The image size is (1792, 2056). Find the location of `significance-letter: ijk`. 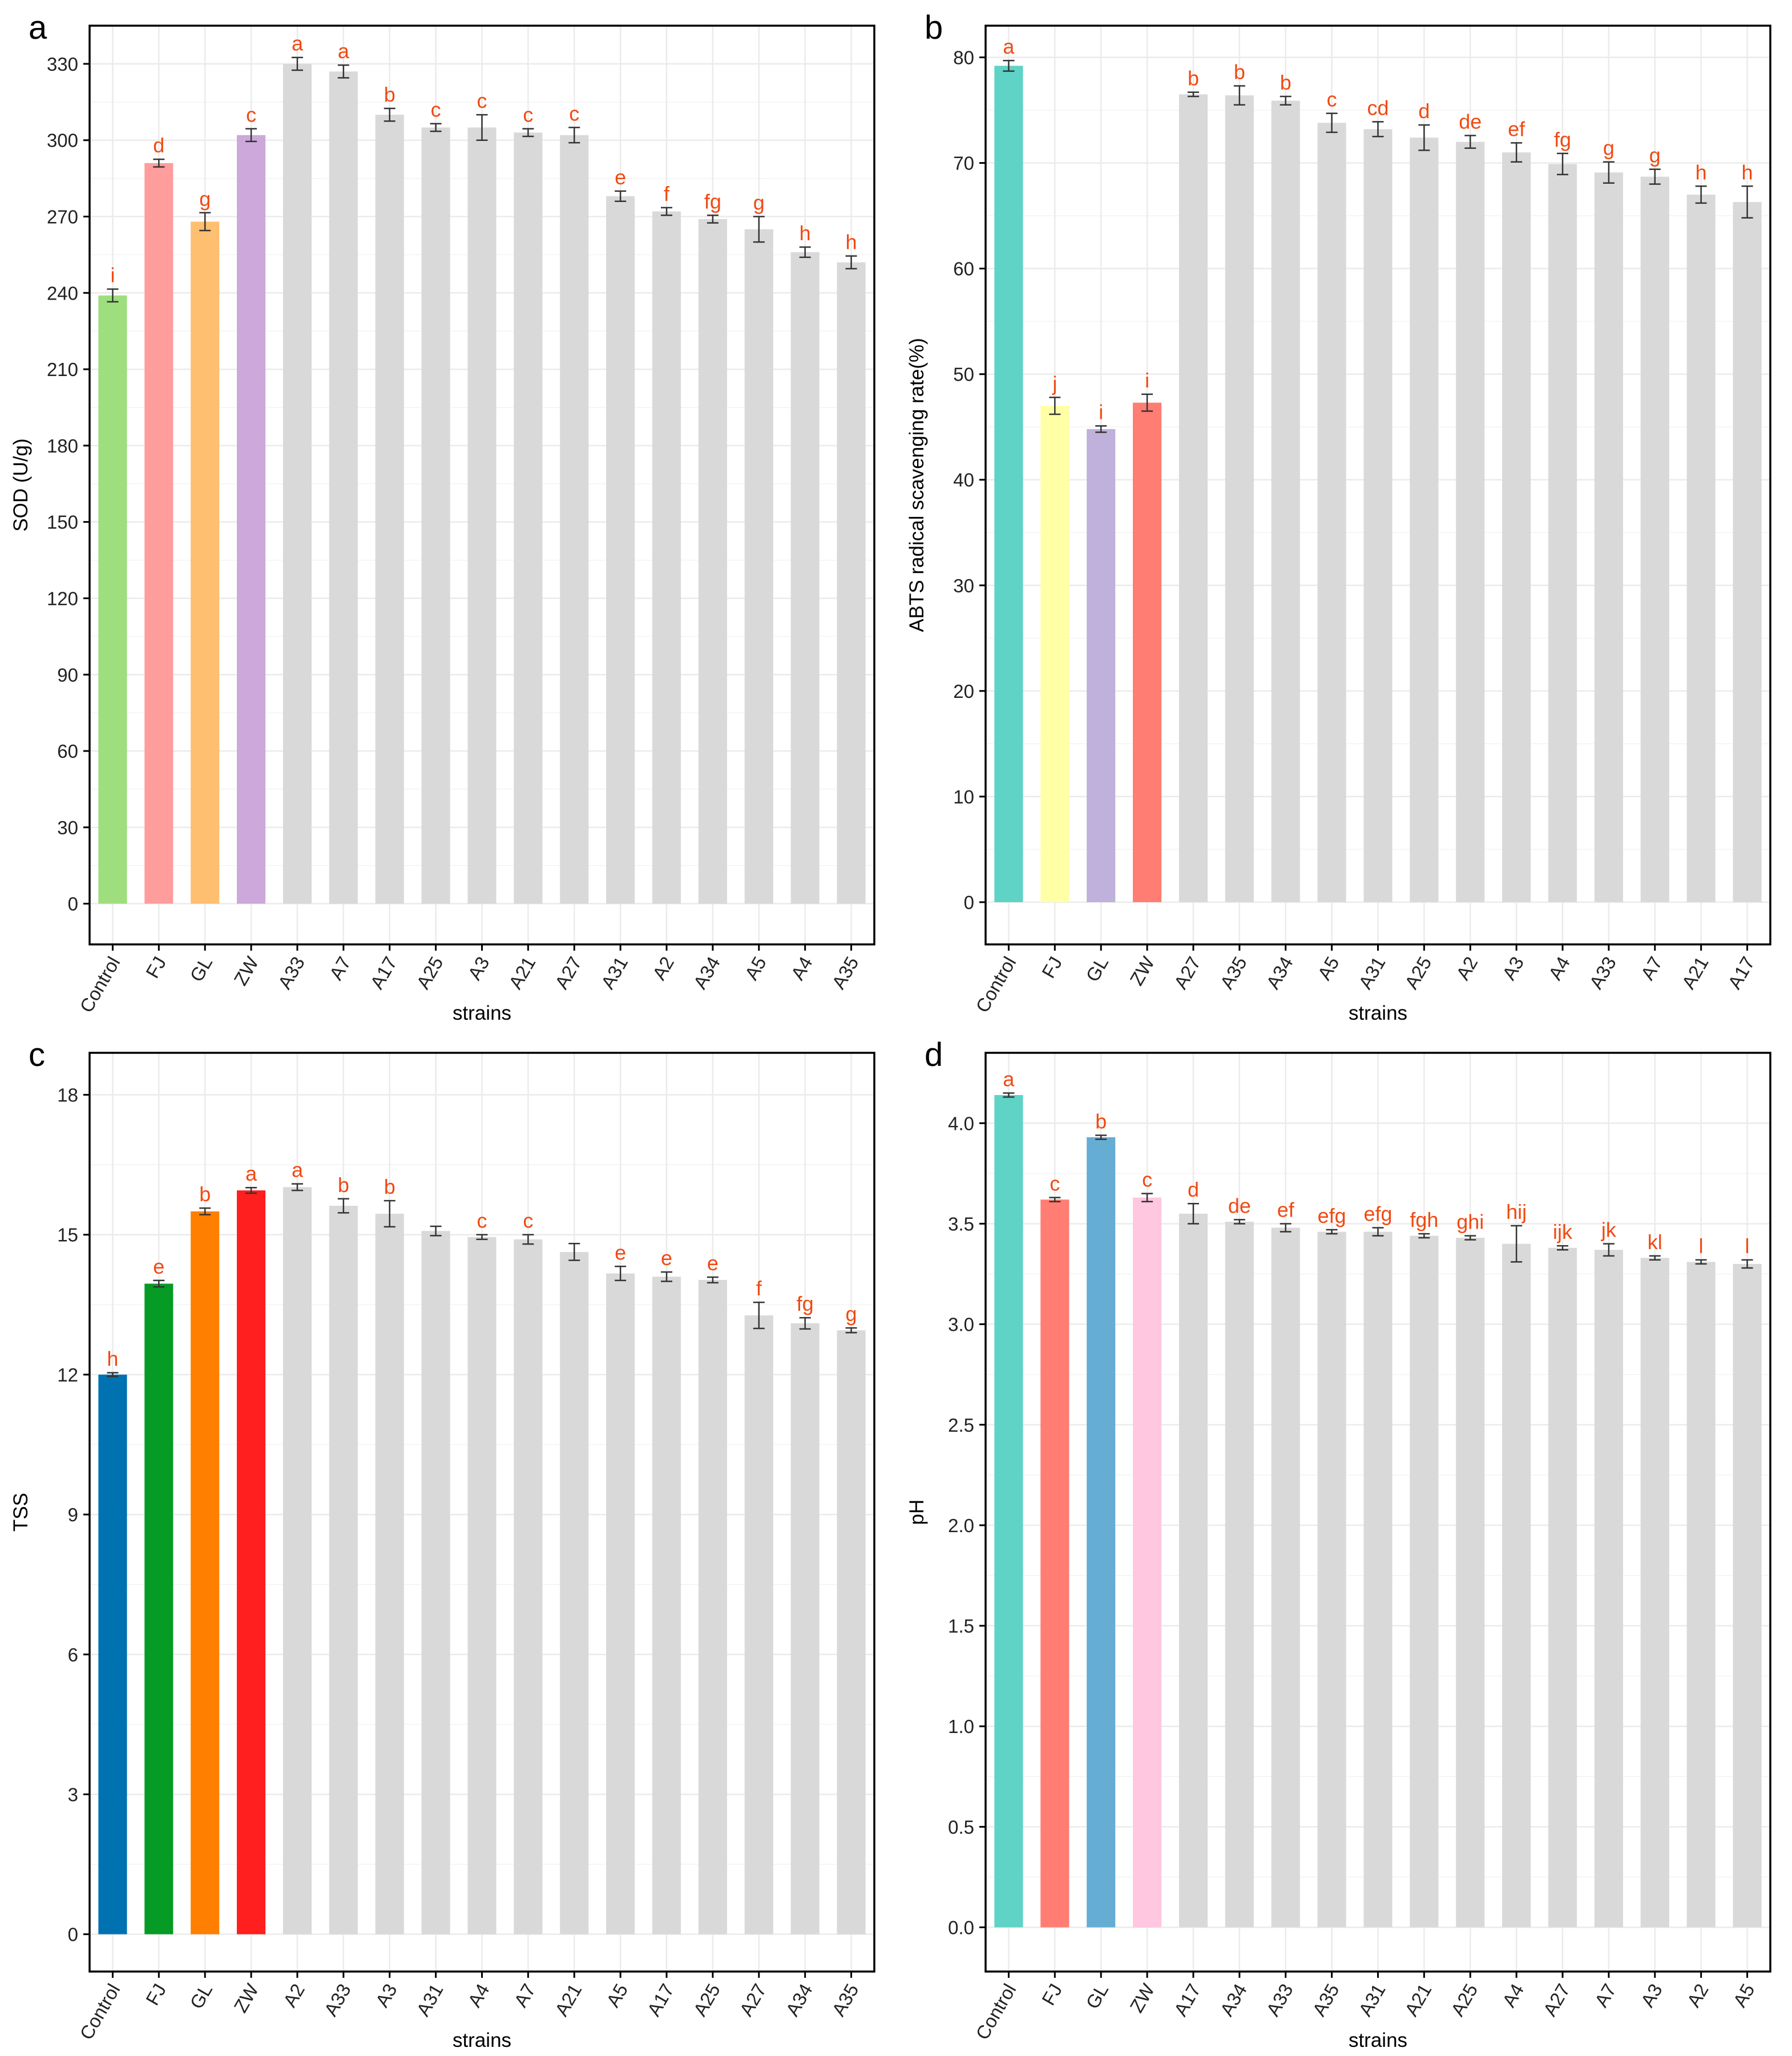

significance-letter: ijk is located at coordinates (1563, 1231).